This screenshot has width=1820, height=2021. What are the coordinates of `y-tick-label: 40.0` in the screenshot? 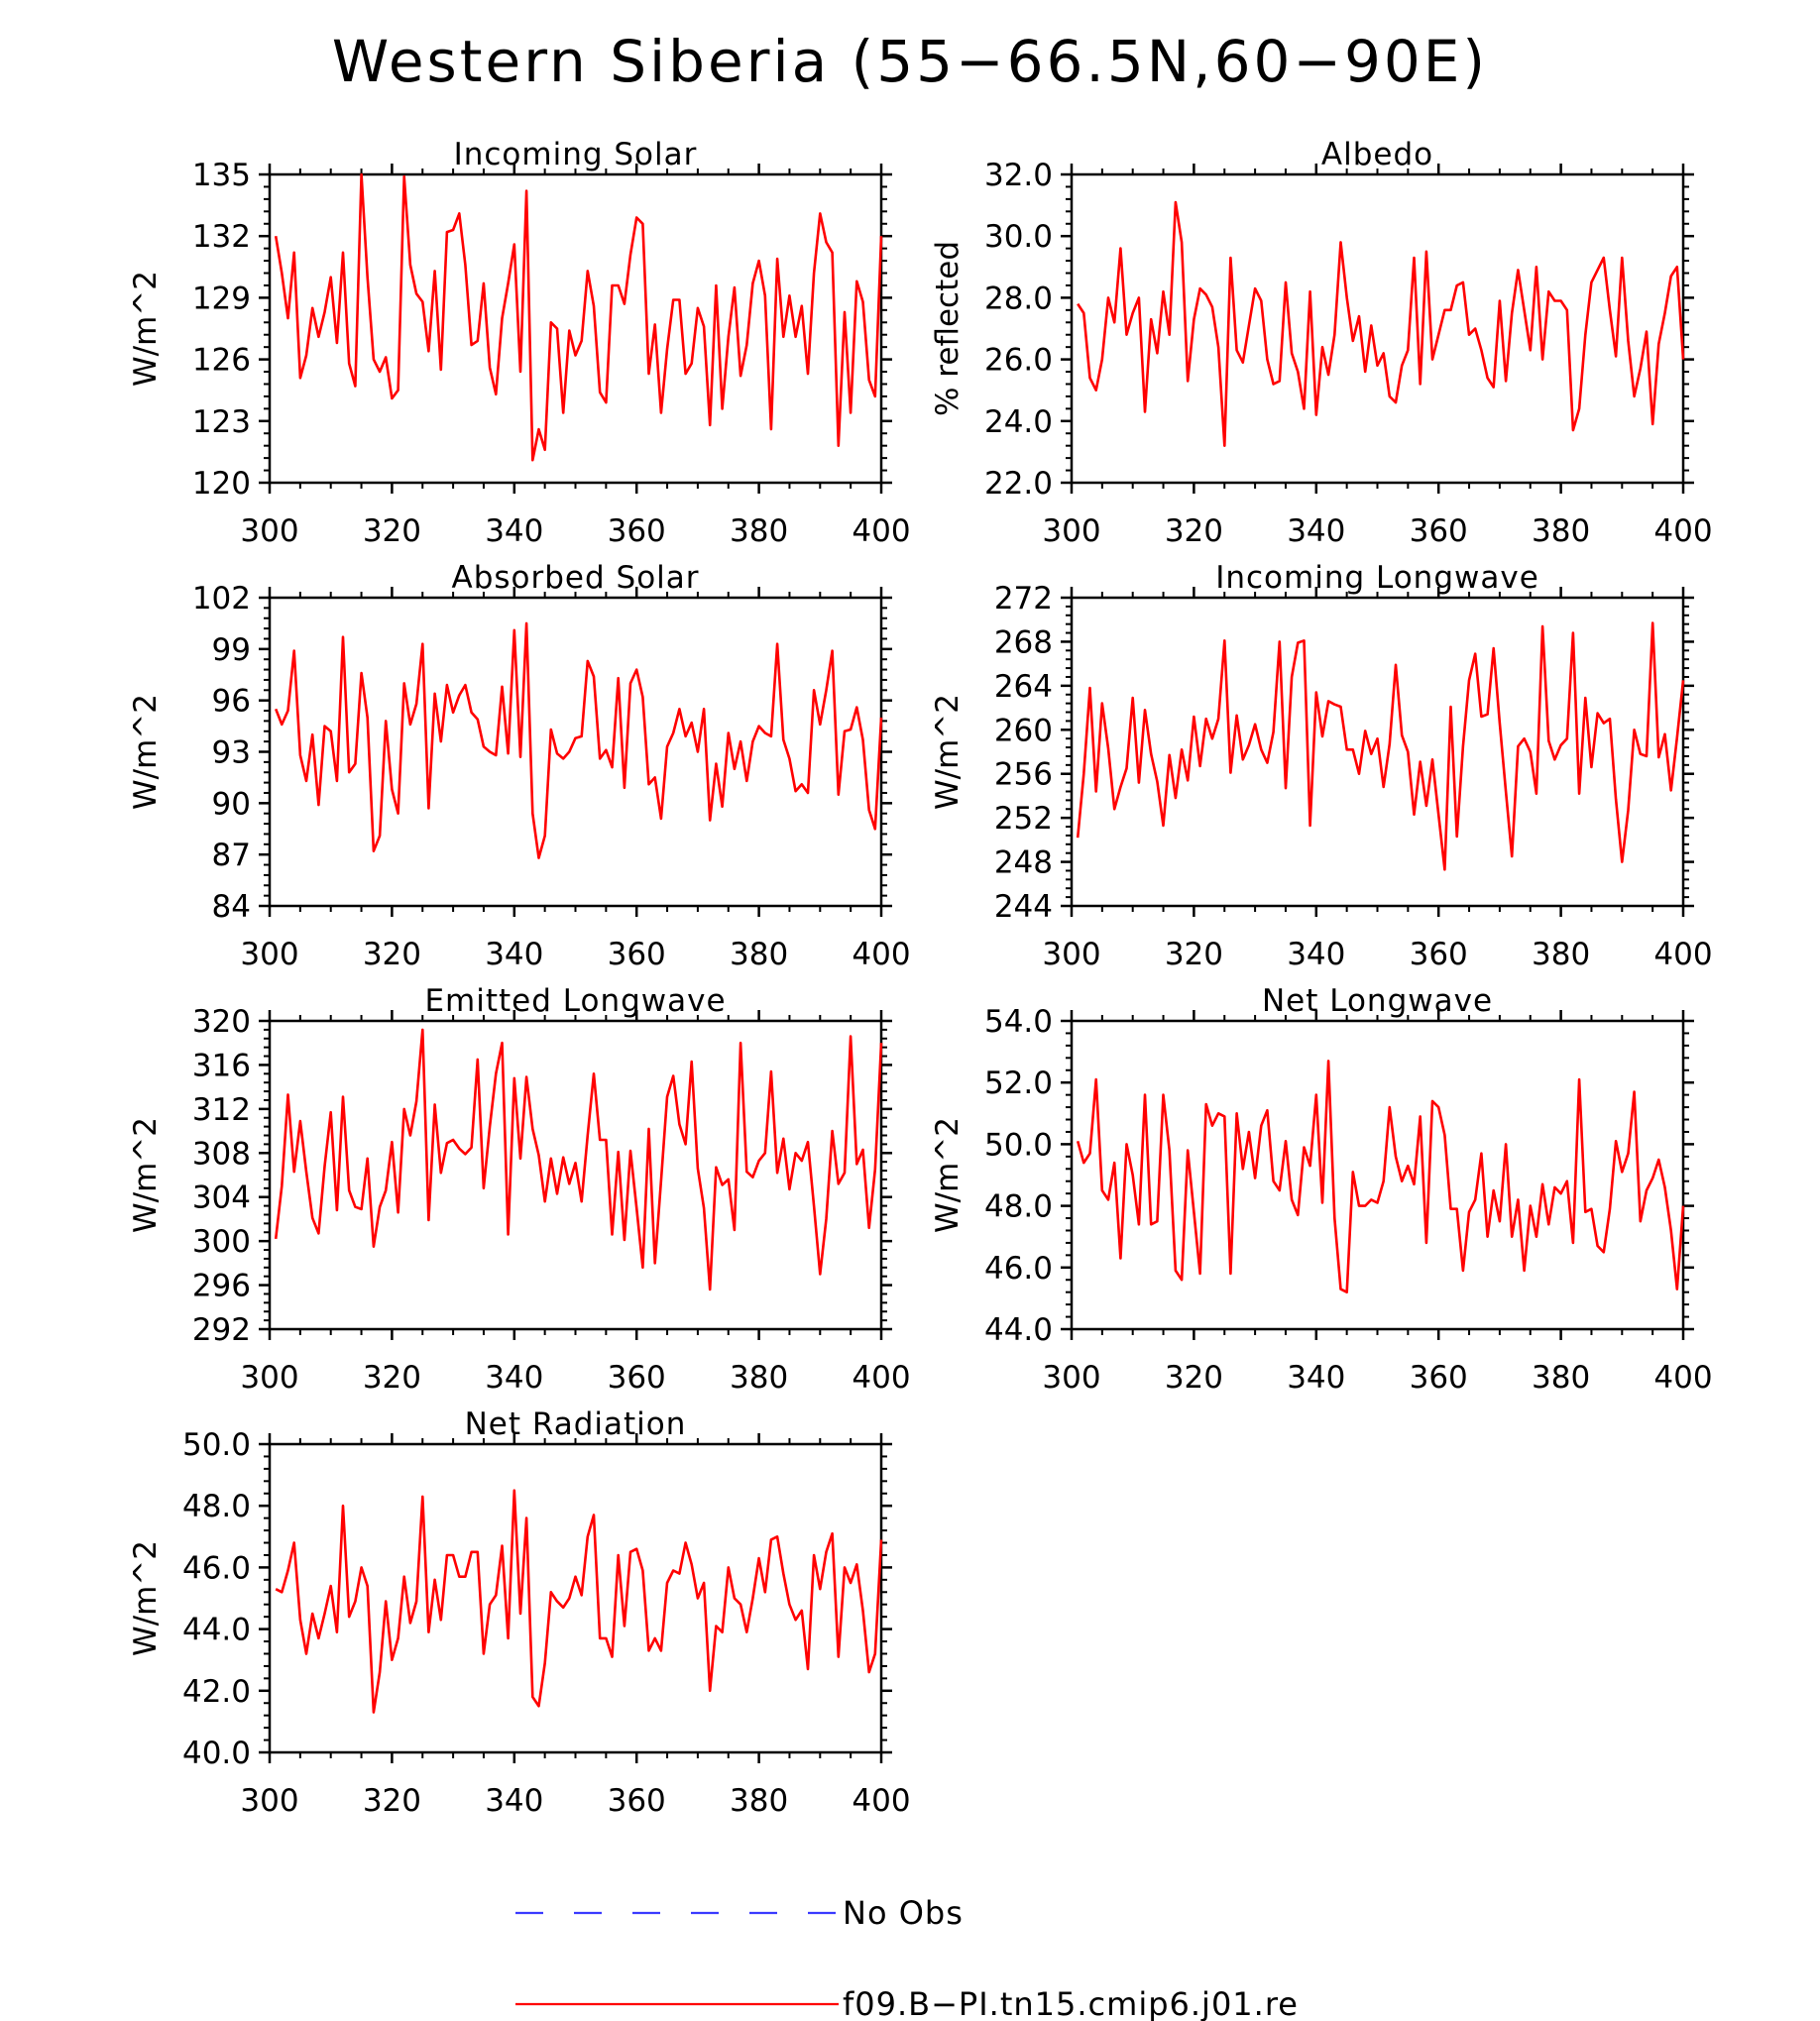 It's located at (216, 1753).